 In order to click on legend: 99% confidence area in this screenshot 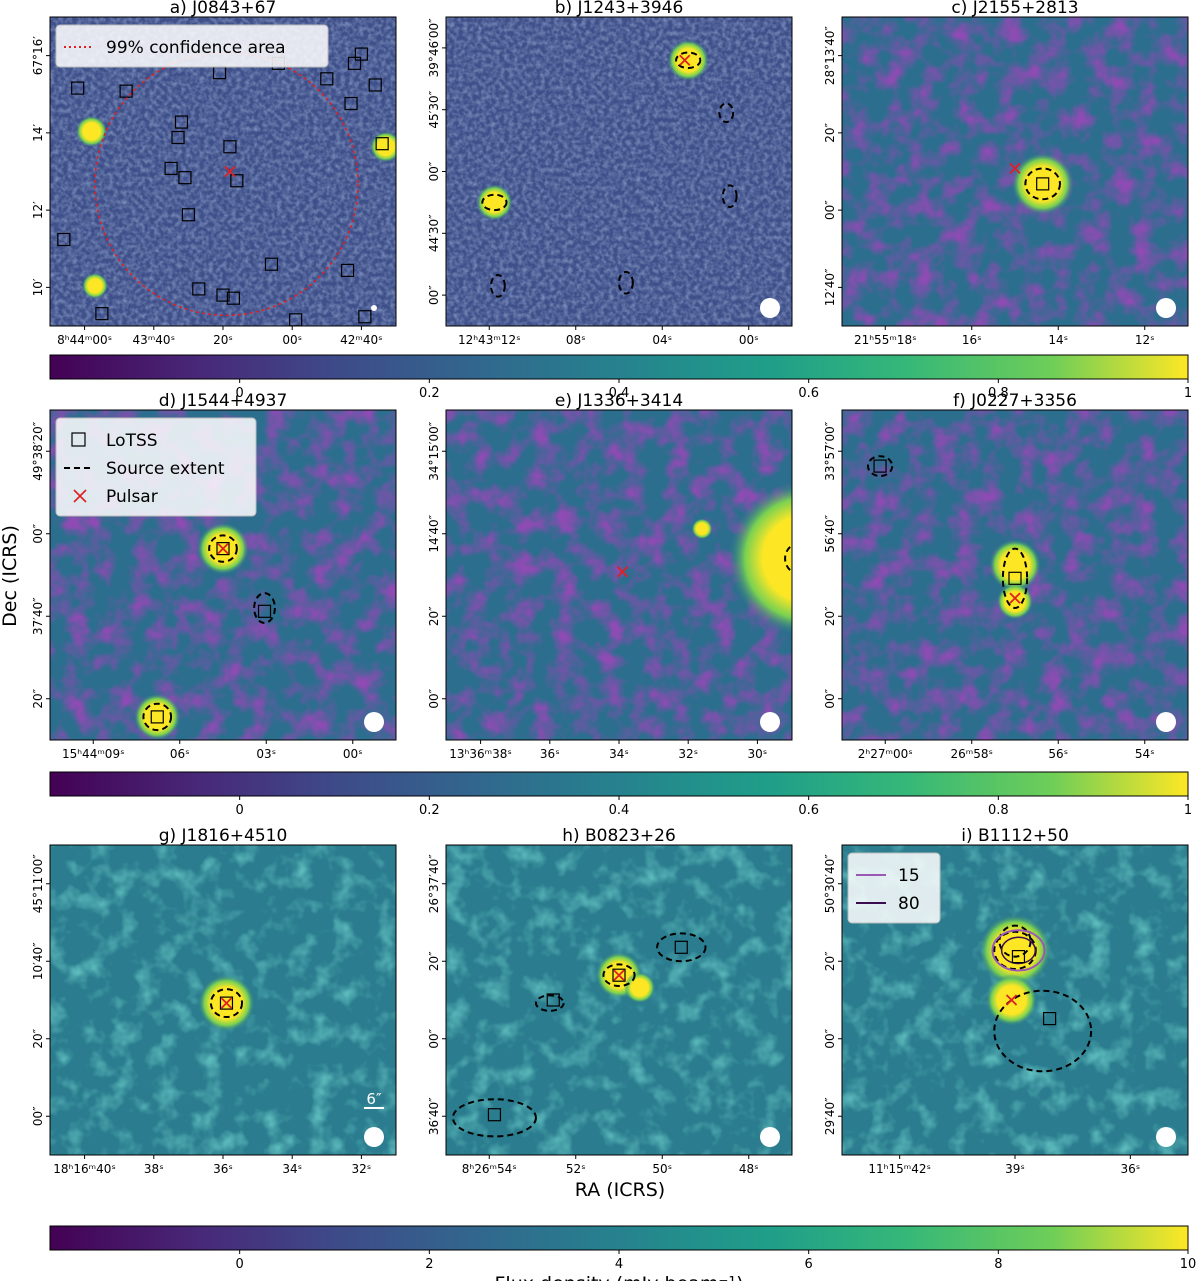, I will do `click(192, 46)`.